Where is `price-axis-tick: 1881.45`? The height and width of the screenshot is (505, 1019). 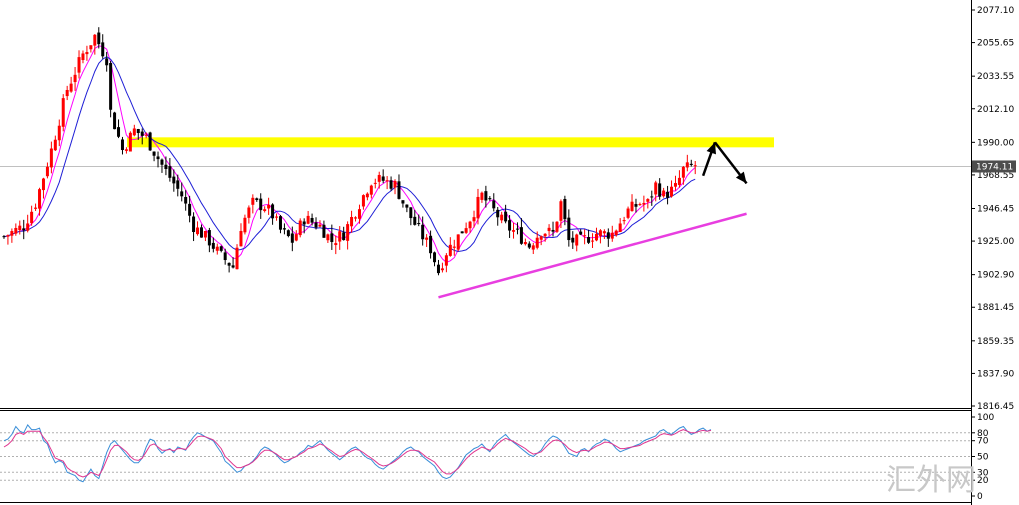
price-axis-tick: 1881.45 is located at coordinates (992, 308).